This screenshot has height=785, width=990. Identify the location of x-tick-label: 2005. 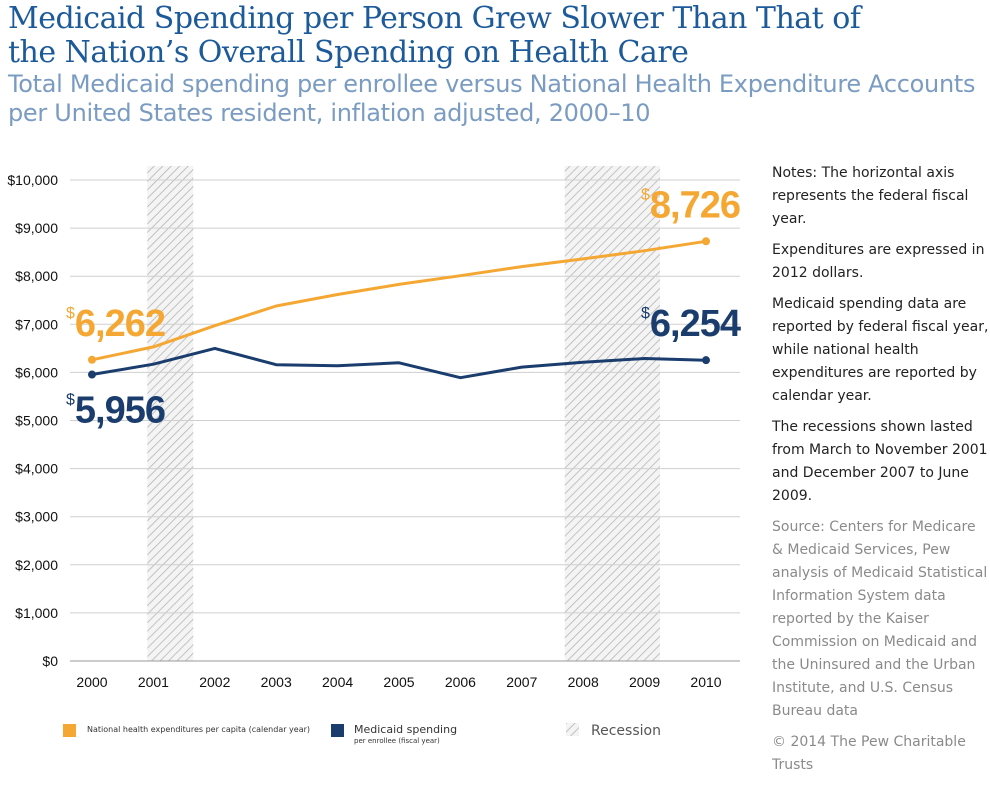
(398, 682).